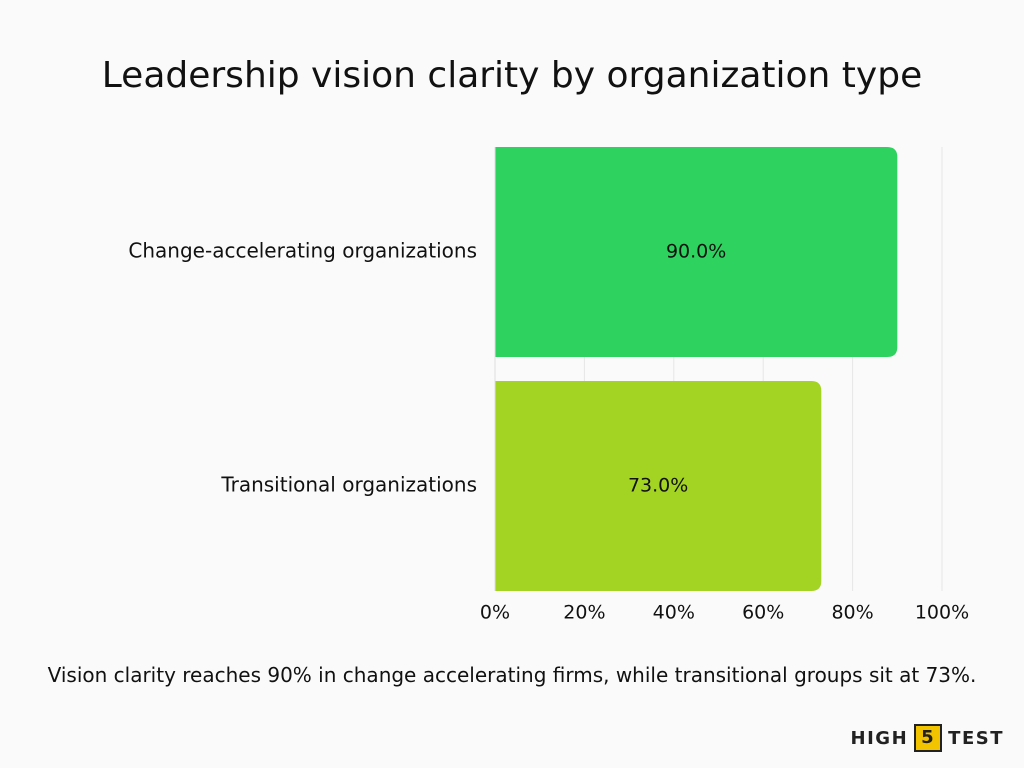  What do you see at coordinates (348, 485) in the screenshot?
I see `category-label: Transitional organizations` at bounding box center [348, 485].